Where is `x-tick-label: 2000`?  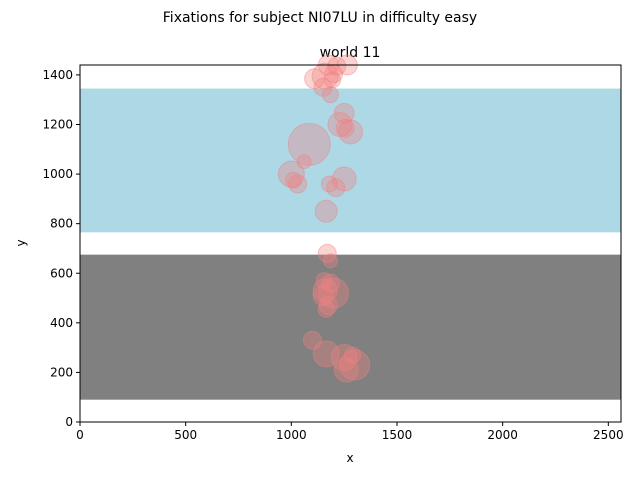 x-tick-label: 2000 is located at coordinates (502, 435).